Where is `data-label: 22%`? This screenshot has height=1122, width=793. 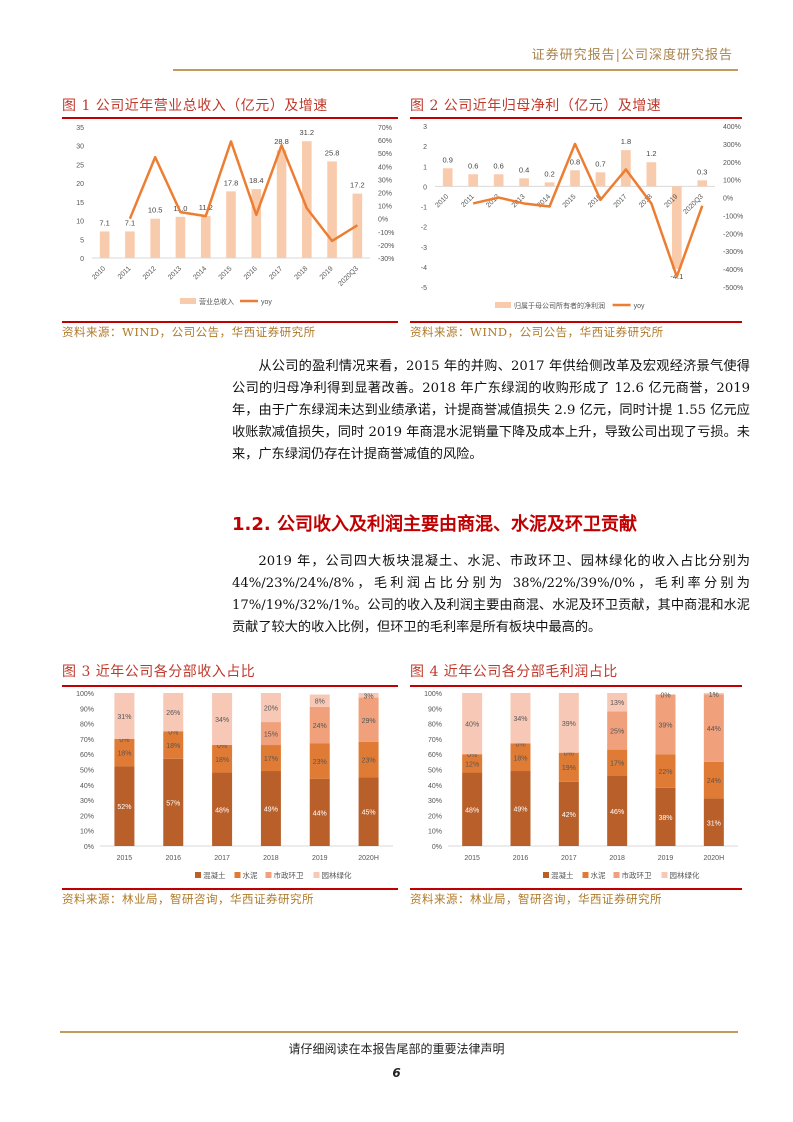
data-label: 22% is located at coordinates (665, 772).